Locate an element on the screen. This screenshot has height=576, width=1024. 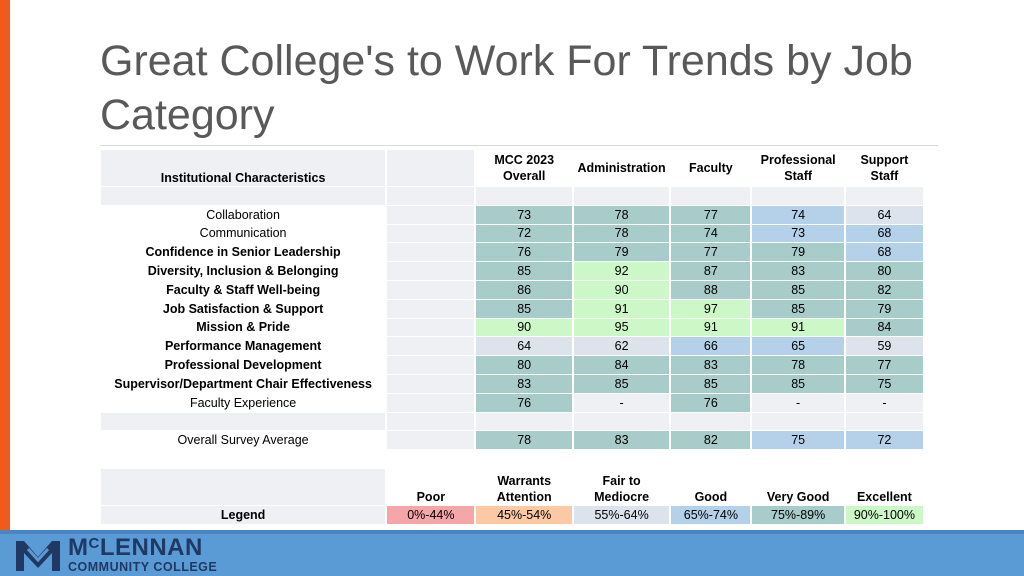
column-header-line1: Professional is located at coordinates (798, 160).